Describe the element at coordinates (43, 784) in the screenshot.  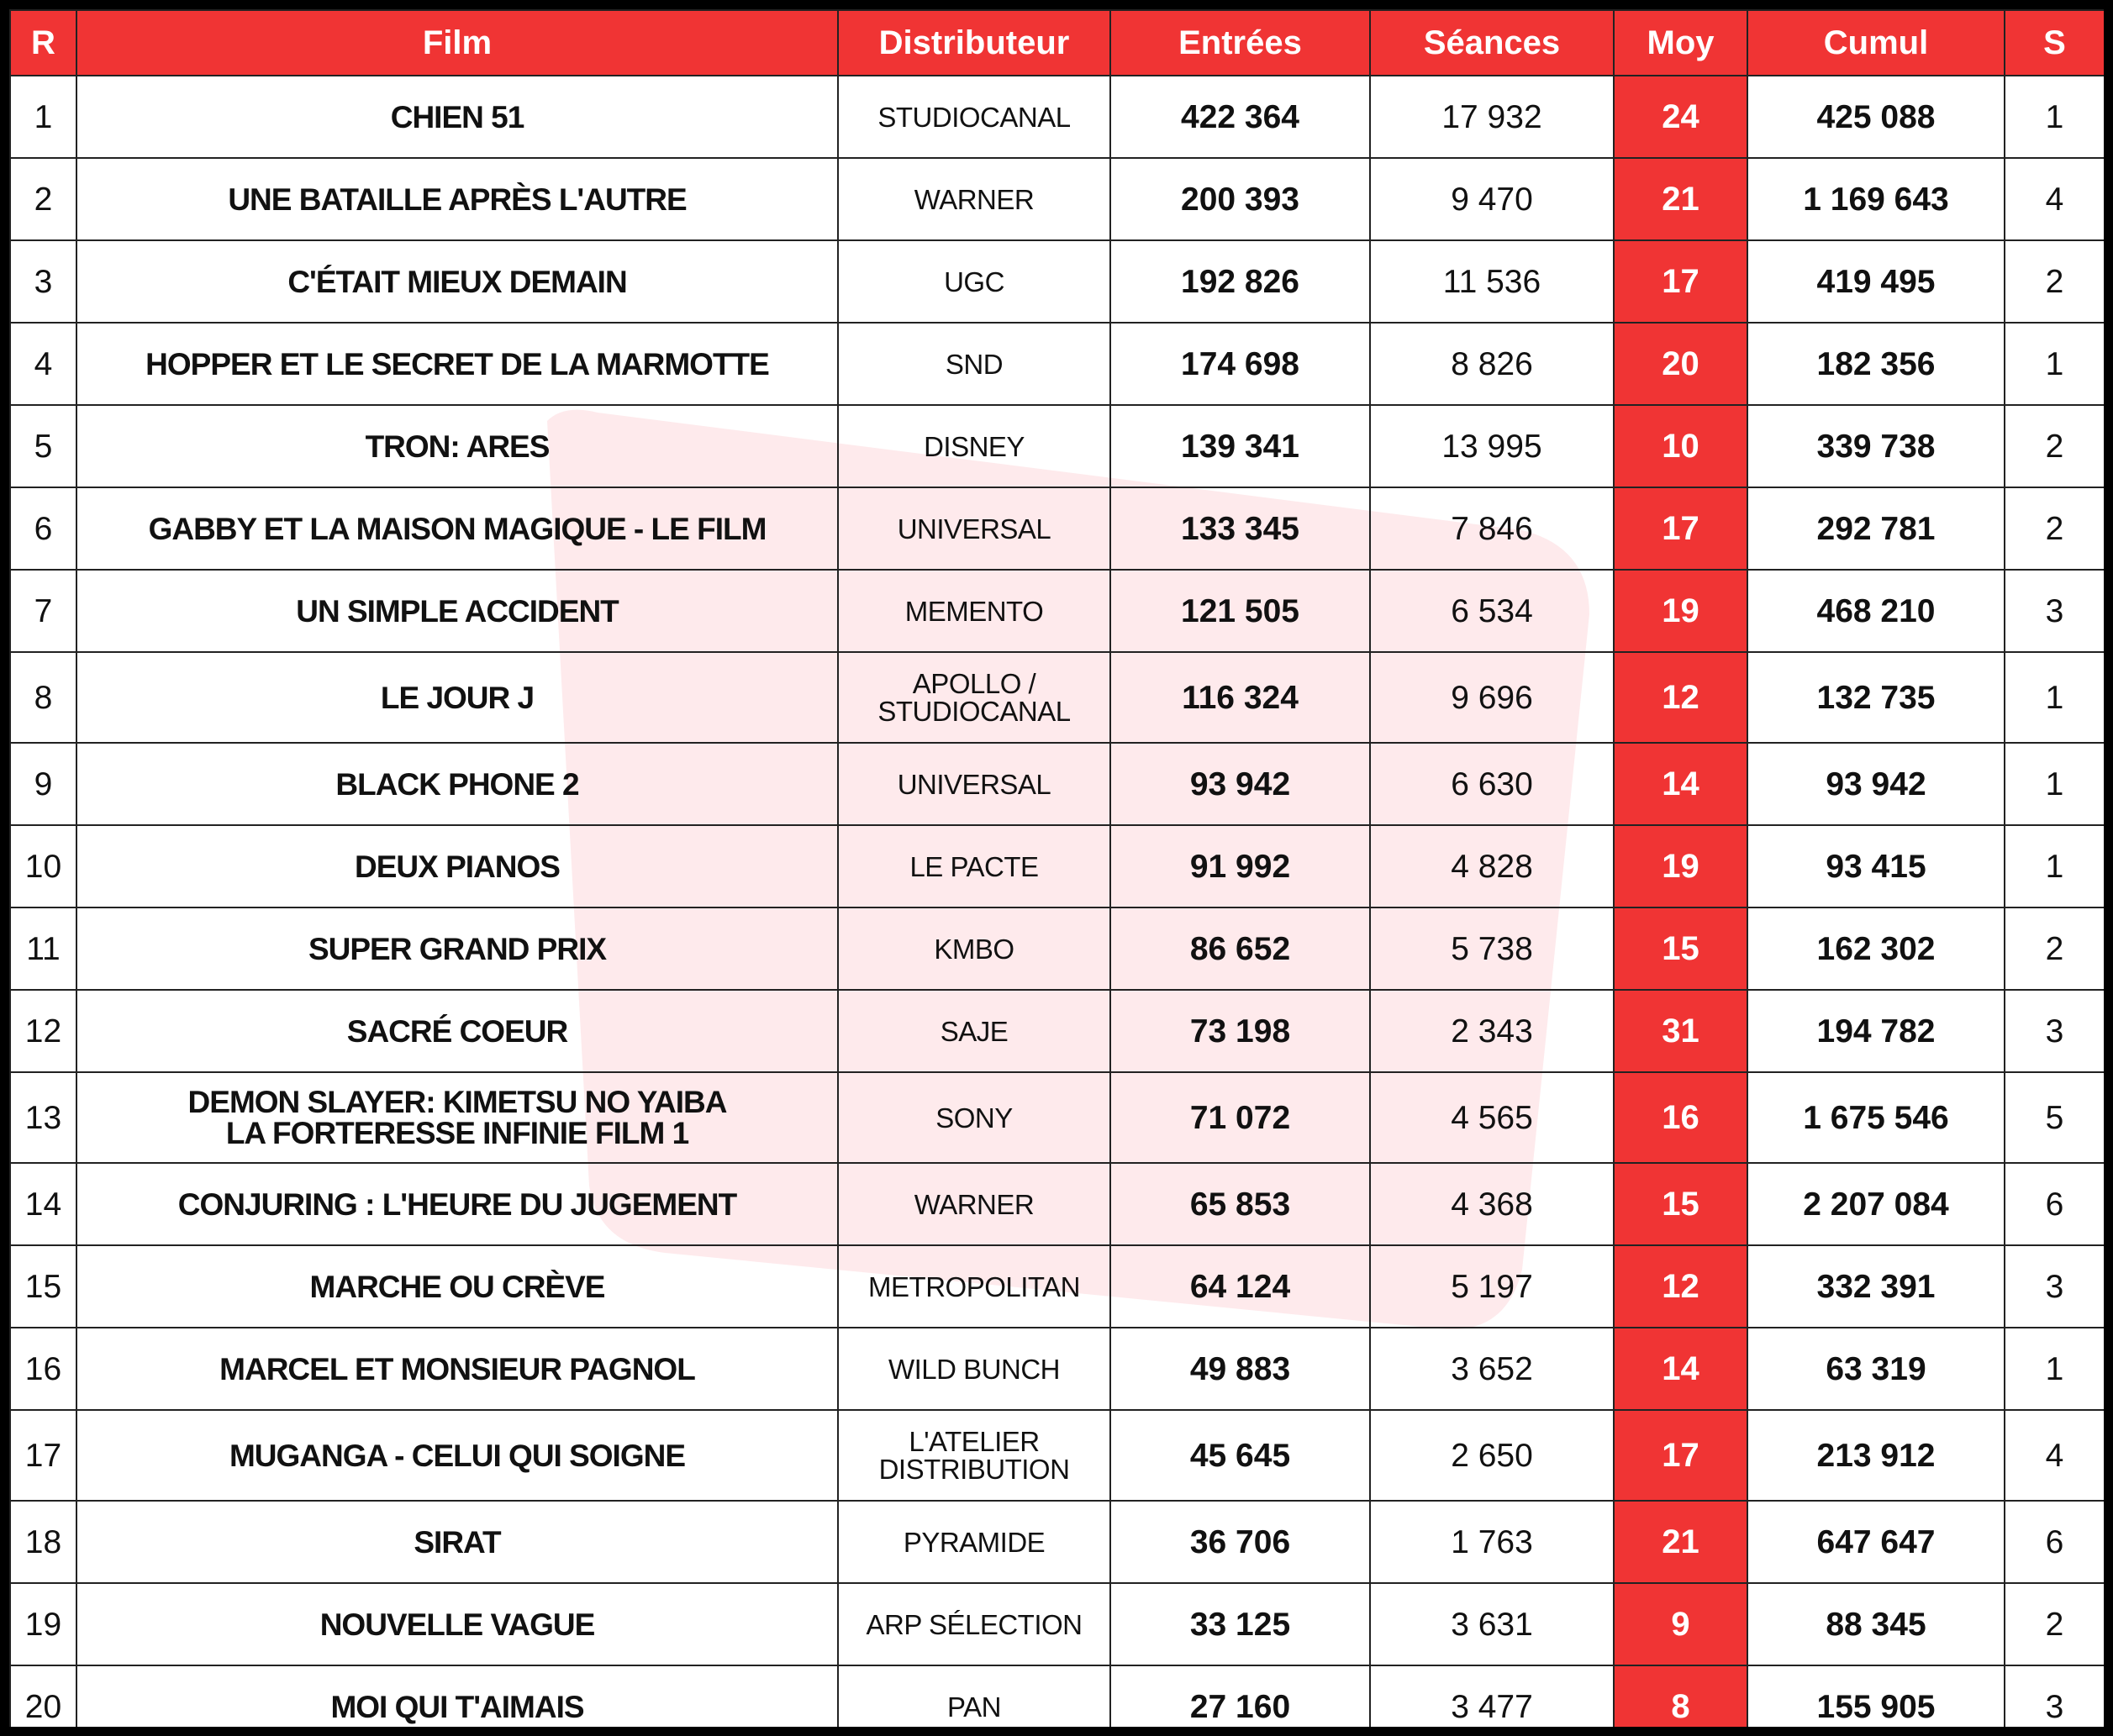
I see `rank-cell: 9` at that location.